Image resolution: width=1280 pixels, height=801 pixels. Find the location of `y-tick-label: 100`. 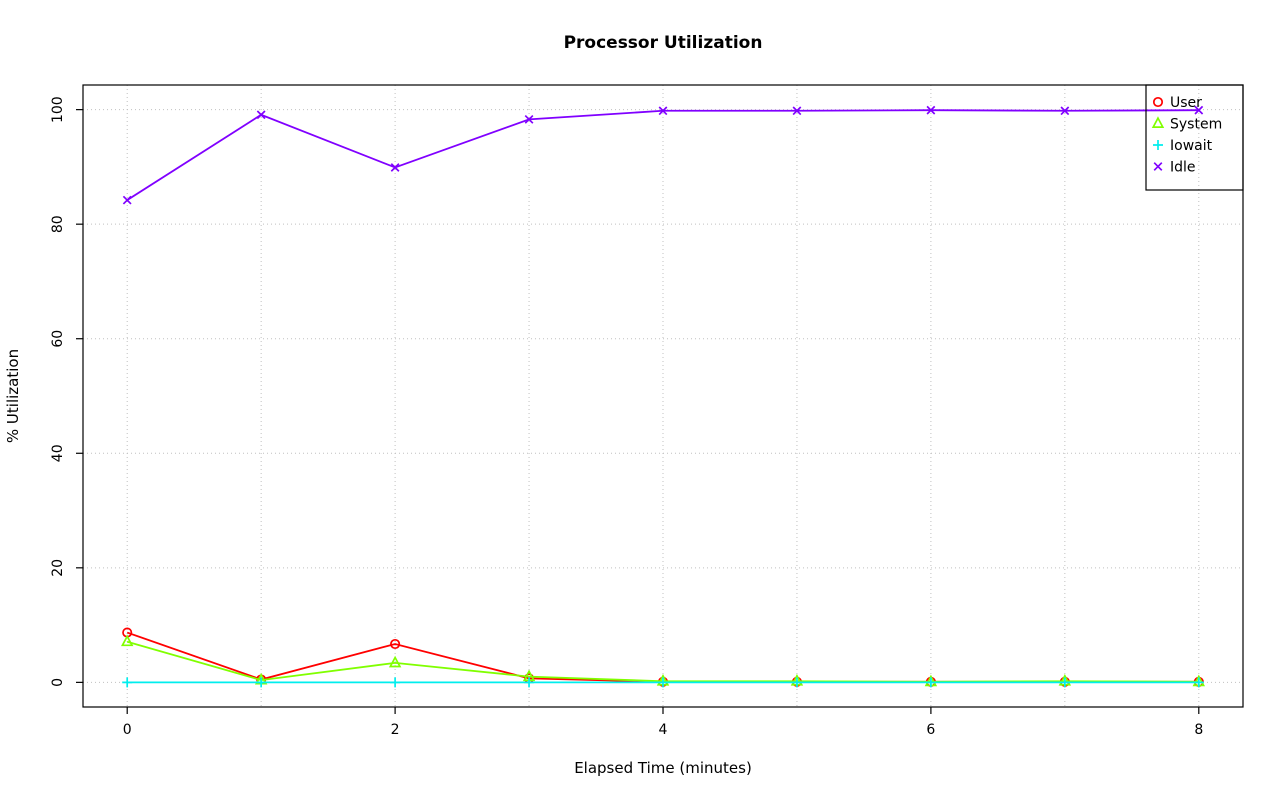

y-tick-label: 100 is located at coordinates (58, 109).